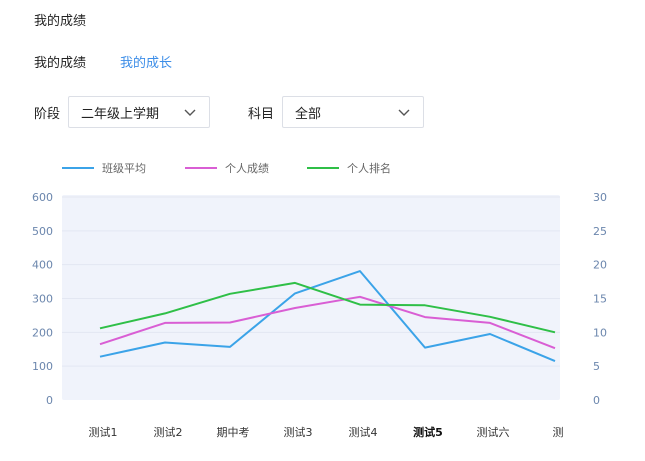 Image resolution: width=645 pixels, height=461 pixels. Describe the element at coordinates (596, 400) in the screenshot. I see `right-axis-tick-label: 0` at that location.